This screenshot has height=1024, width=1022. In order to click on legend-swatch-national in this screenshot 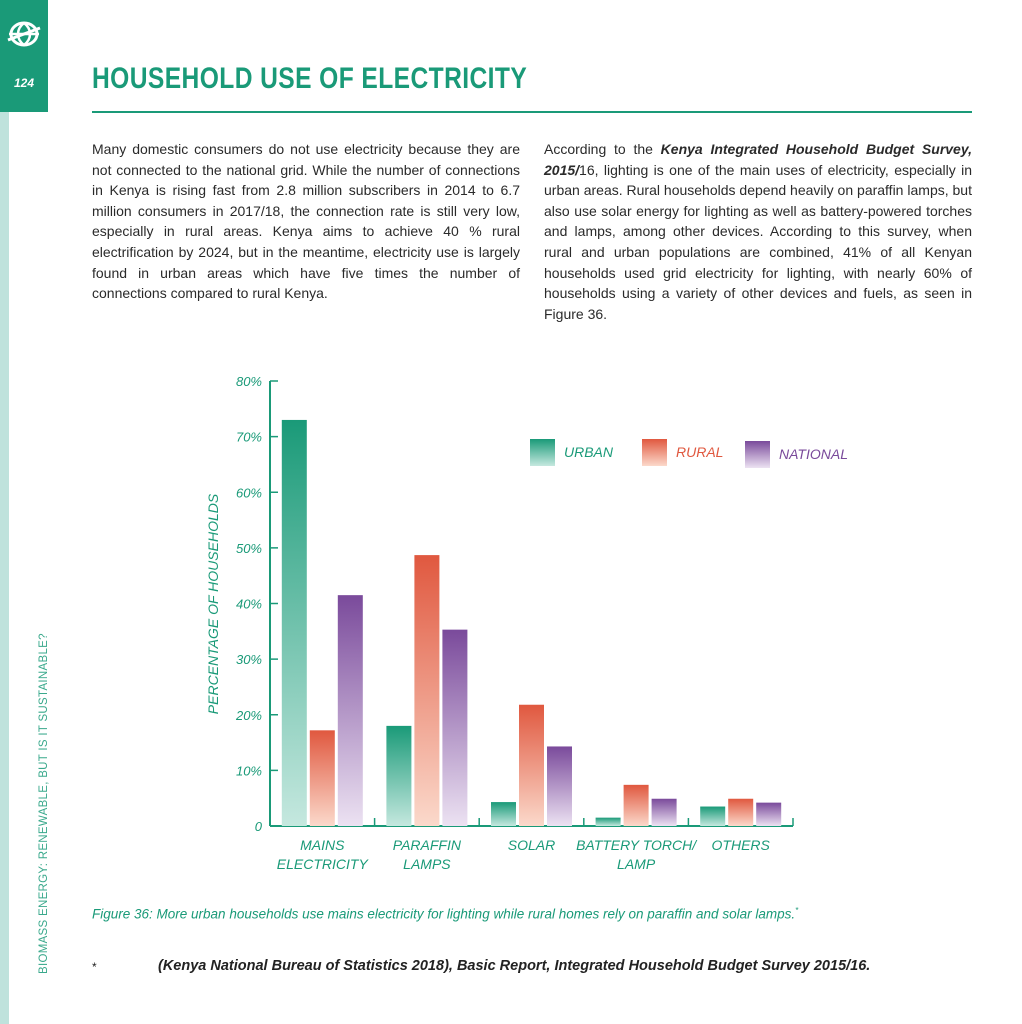, I will do `click(757, 454)`.